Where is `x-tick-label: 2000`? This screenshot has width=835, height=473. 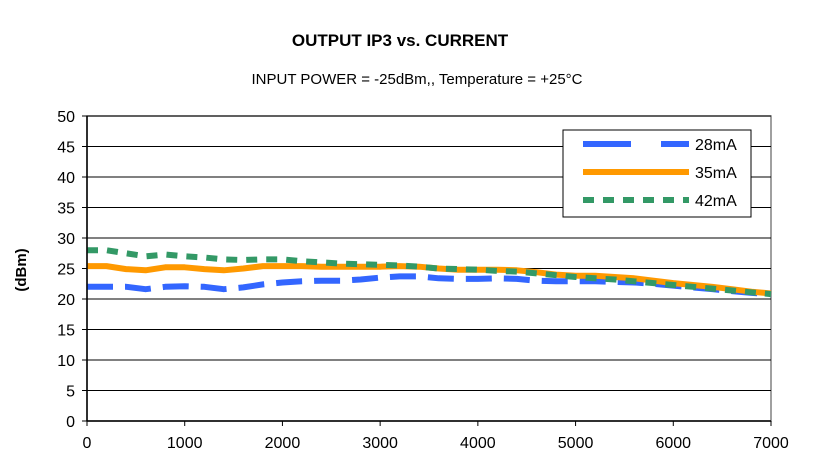 x-tick-label: 2000 is located at coordinates (283, 443).